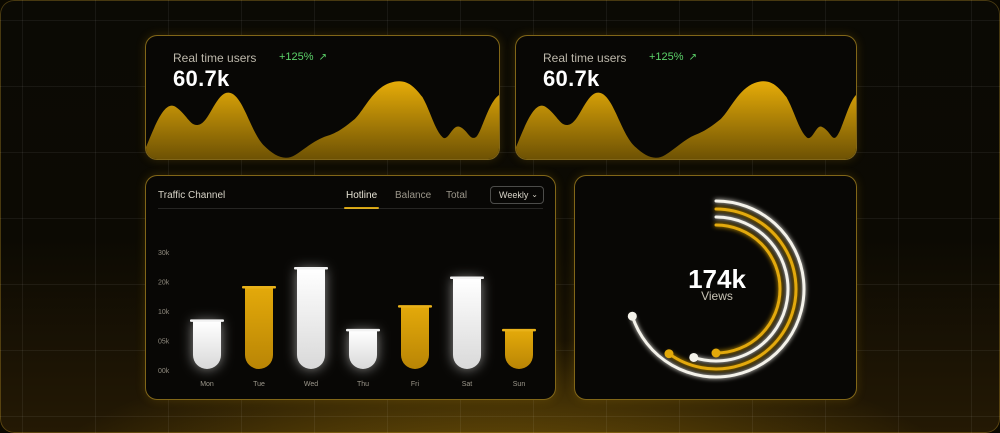  I want to click on x-tick-label: Wed, so click(311, 384).